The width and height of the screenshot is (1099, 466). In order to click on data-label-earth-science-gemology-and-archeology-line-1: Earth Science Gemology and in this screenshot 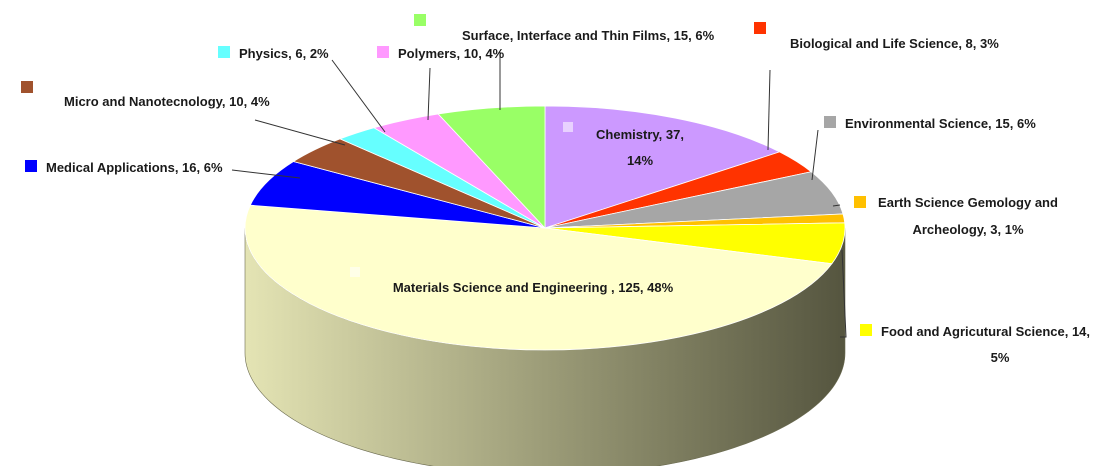, I will do `click(968, 202)`.